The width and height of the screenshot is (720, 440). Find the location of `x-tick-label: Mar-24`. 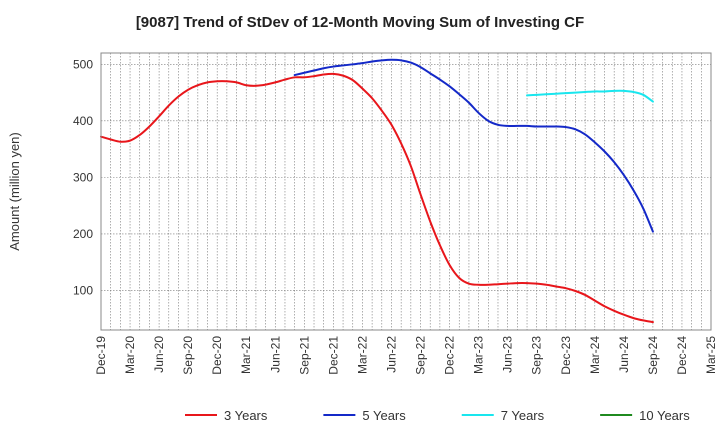

x-tick-label: Mar-24 is located at coordinates (595, 355).